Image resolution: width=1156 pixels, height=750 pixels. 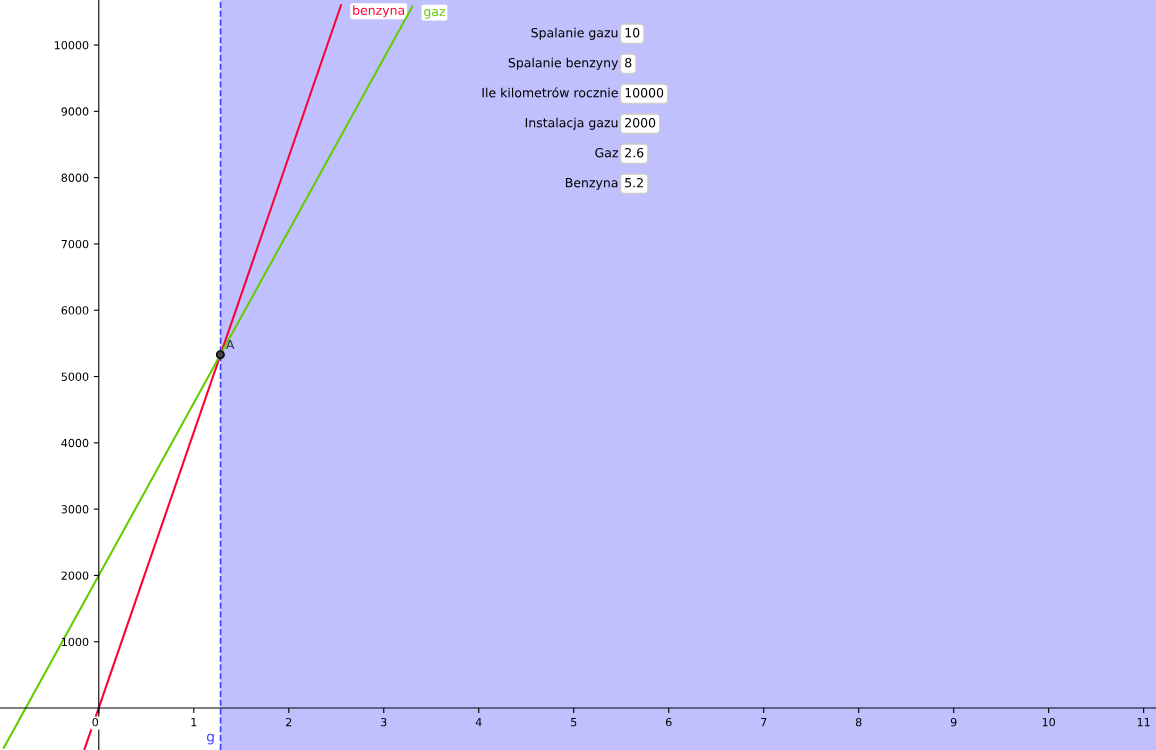 What do you see at coordinates (75, 244) in the screenshot?
I see `y-tick-label: 7000` at bounding box center [75, 244].